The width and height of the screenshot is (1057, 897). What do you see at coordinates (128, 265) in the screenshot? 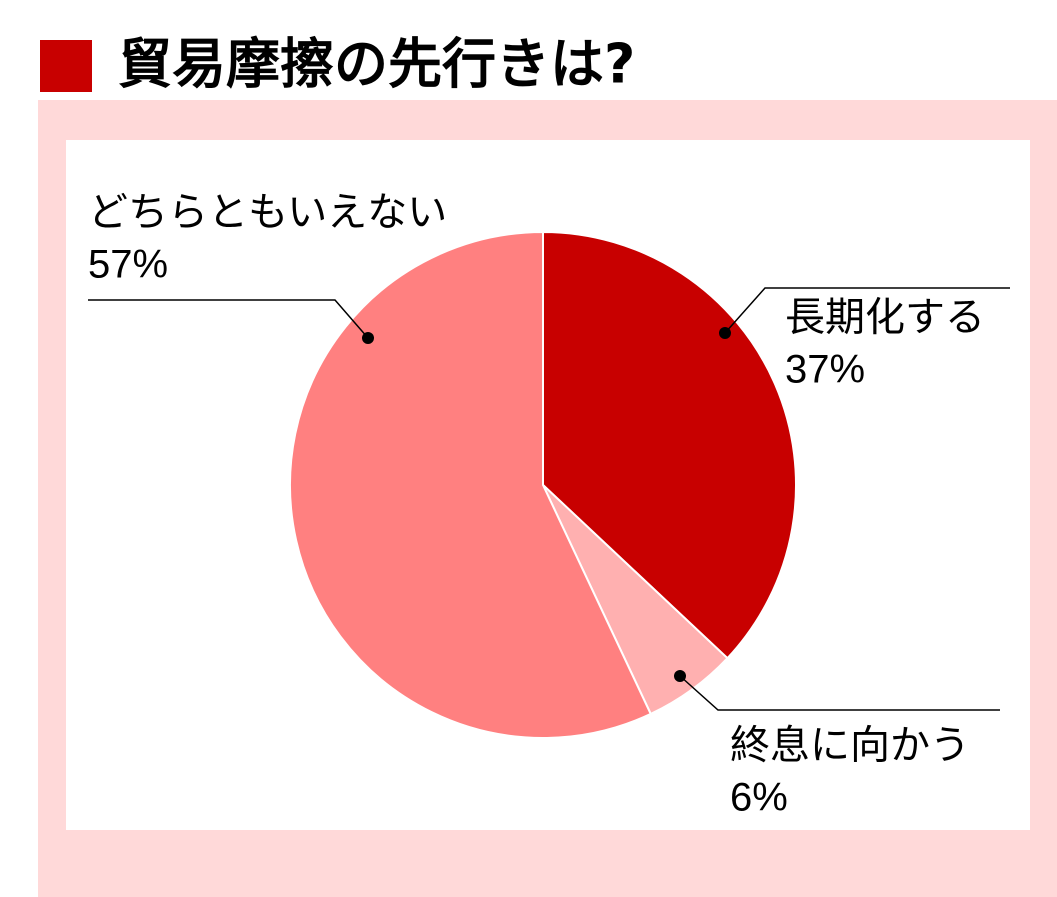
I see `value-label: 57%` at bounding box center [128, 265].